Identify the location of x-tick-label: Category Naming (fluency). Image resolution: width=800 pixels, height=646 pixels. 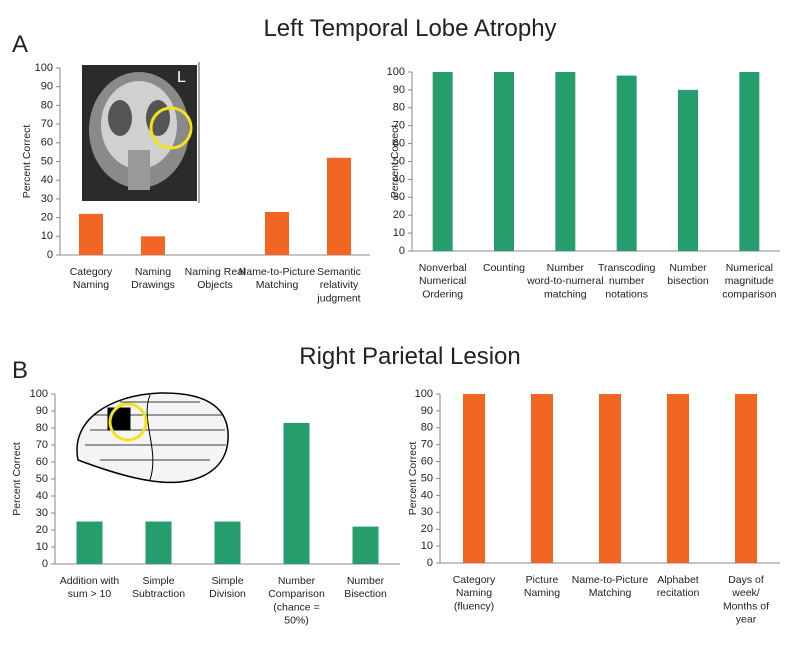
(474, 593).